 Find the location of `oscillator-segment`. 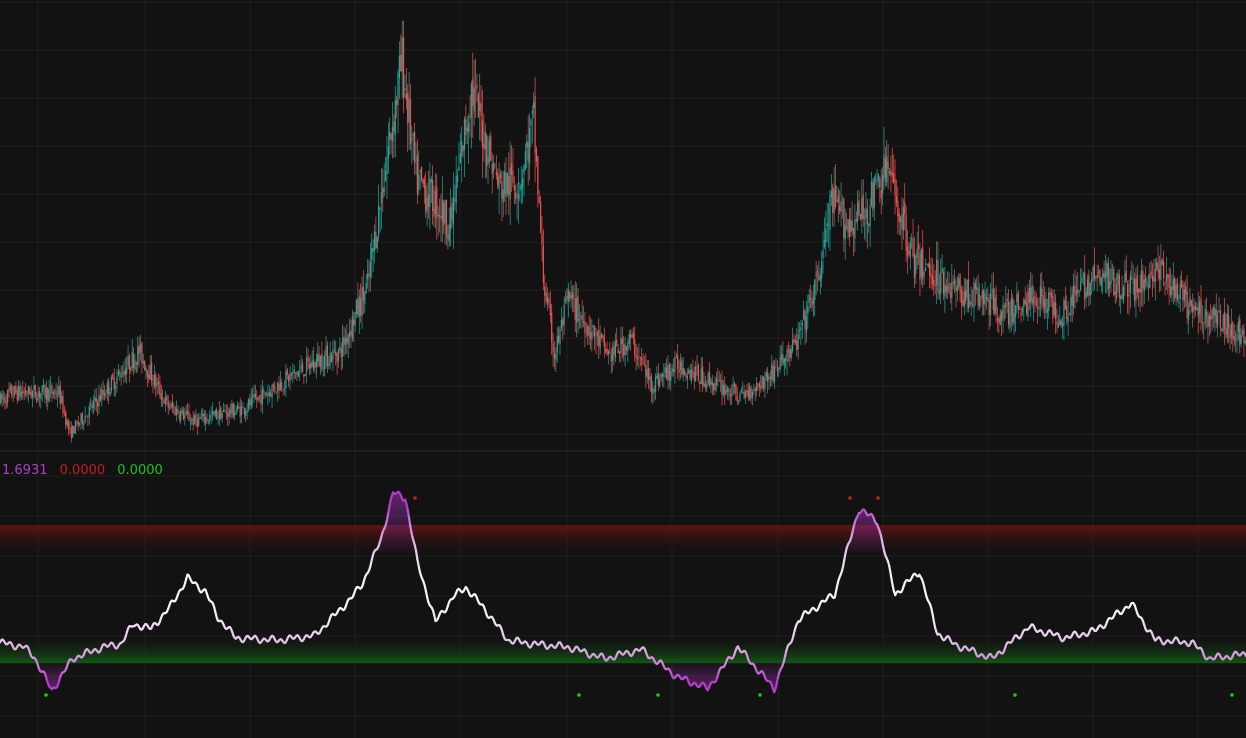

oscillator-segment is located at coordinates (891, 575).